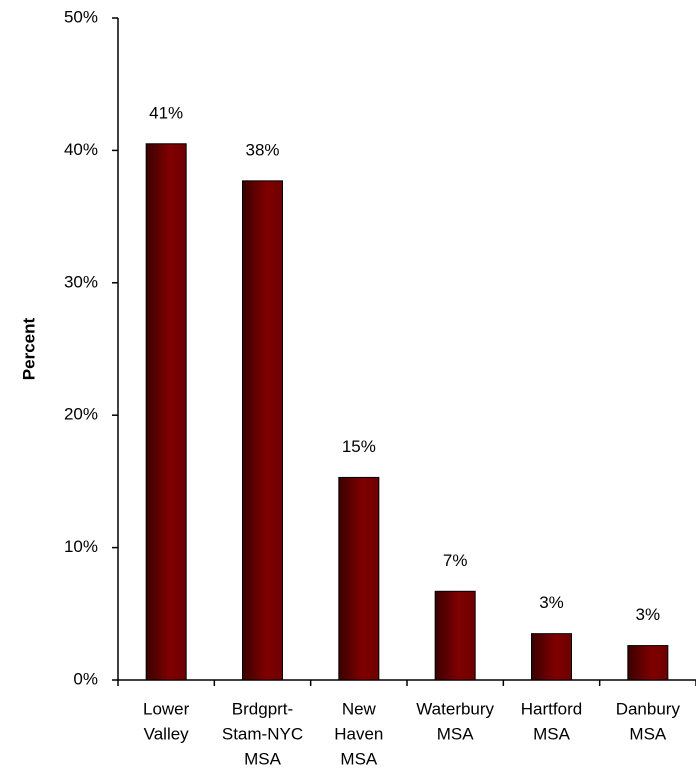 This screenshot has height=779, width=696. Describe the element at coordinates (81, 281) in the screenshot. I see `y-tick-label: 30%` at that location.